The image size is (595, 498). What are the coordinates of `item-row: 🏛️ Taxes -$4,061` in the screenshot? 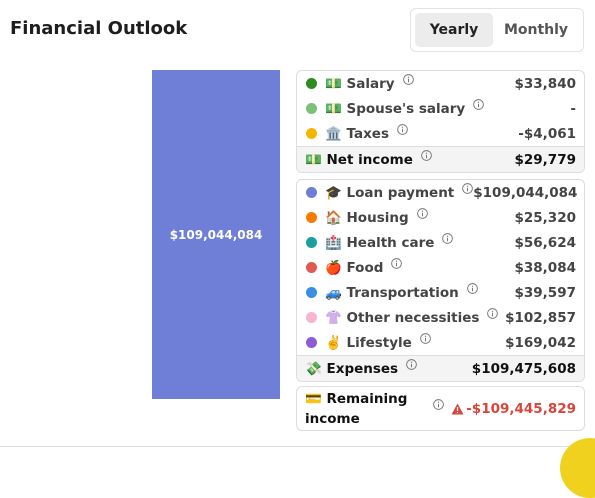 It's located at (440, 133).